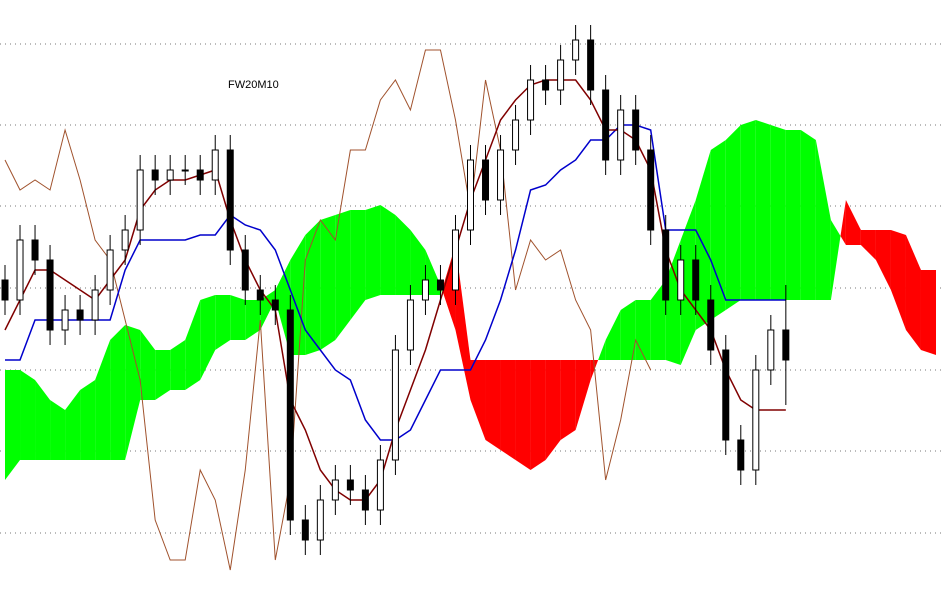 This screenshot has height=613, width=941. I want to click on chart-title: FW20M10, so click(253, 85).